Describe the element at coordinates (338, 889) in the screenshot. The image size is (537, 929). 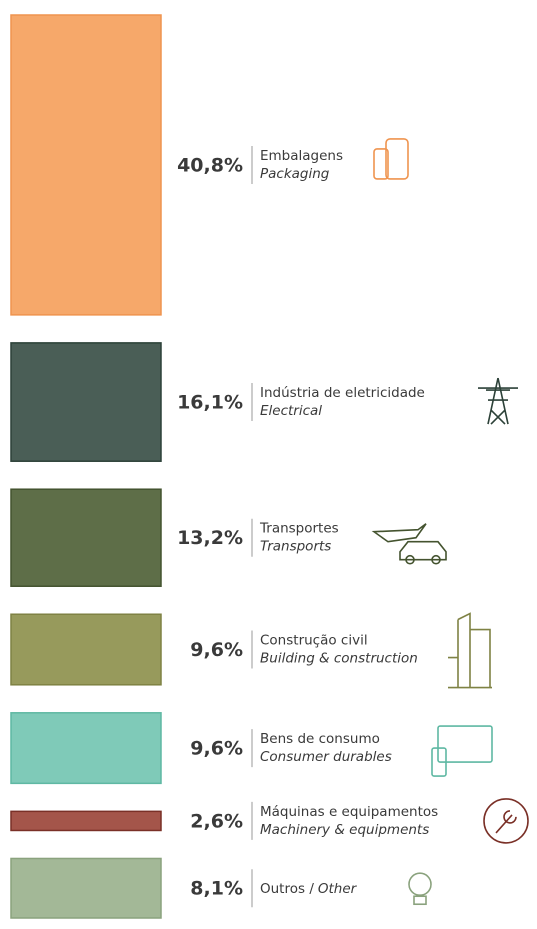
I see `category-en: Other` at that location.